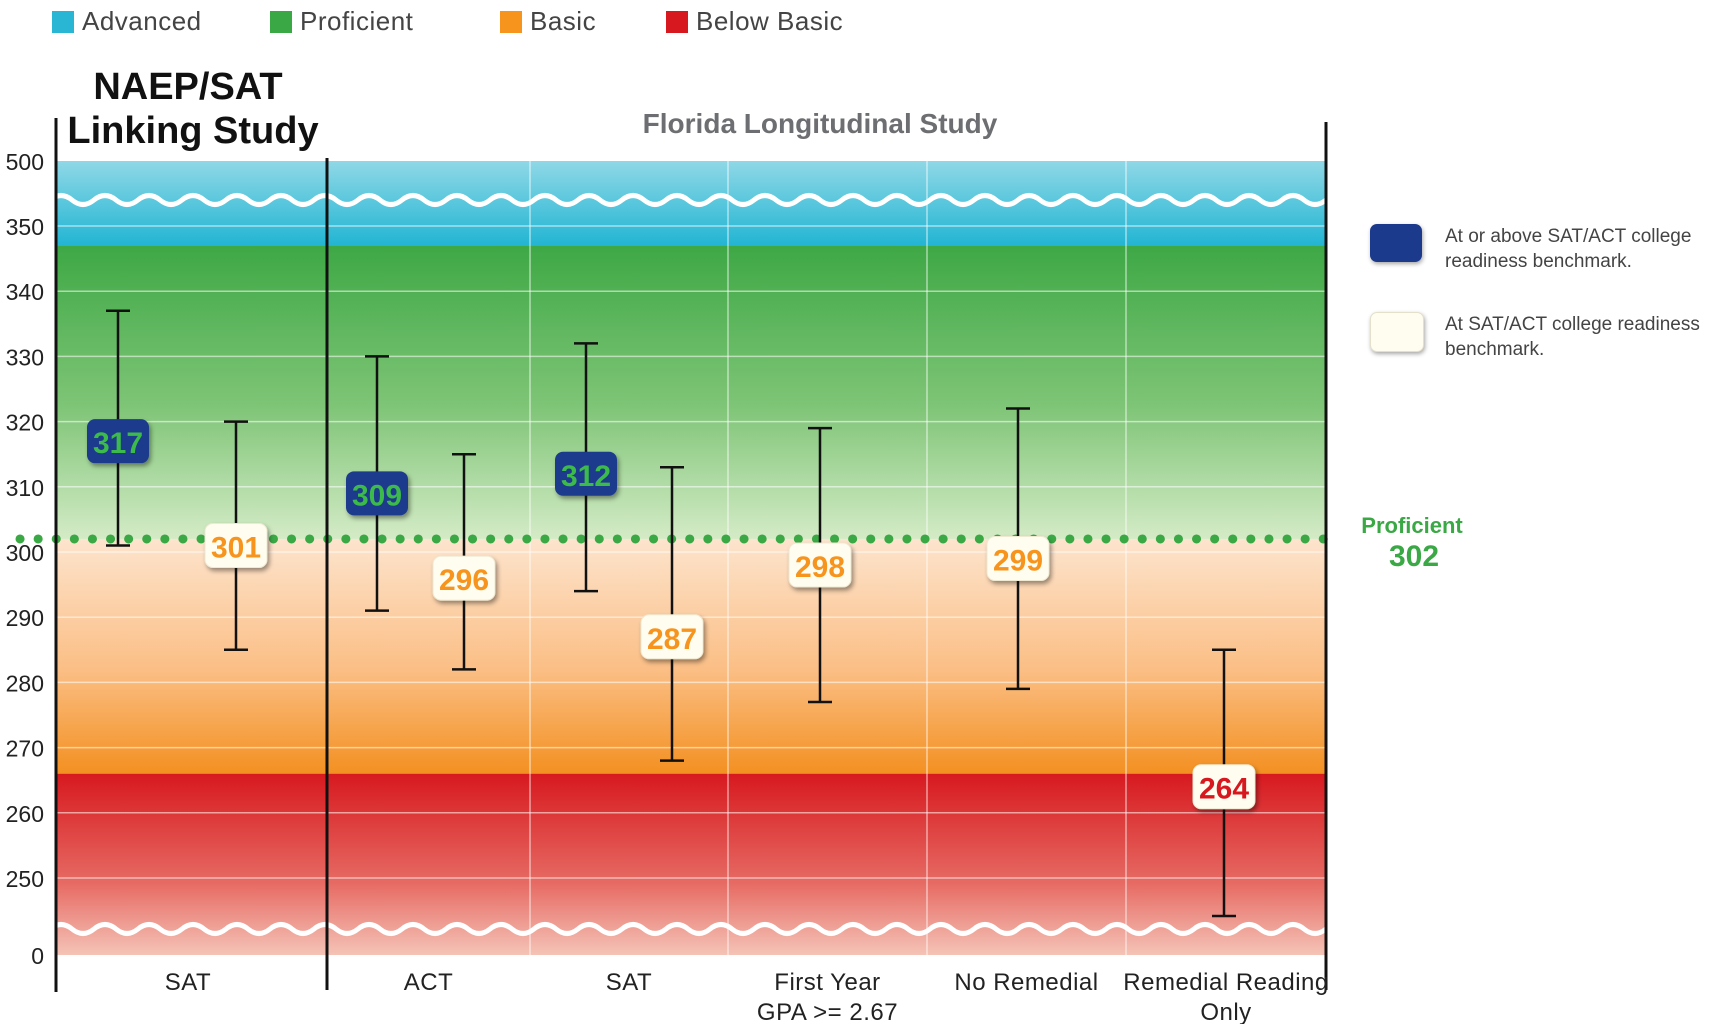 The height and width of the screenshot is (1024, 1716). What do you see at coordinates (1225, 1011) in the screenshot?
I see `x-tick-label-line2: Only` at bounding box center [1225, 1011].